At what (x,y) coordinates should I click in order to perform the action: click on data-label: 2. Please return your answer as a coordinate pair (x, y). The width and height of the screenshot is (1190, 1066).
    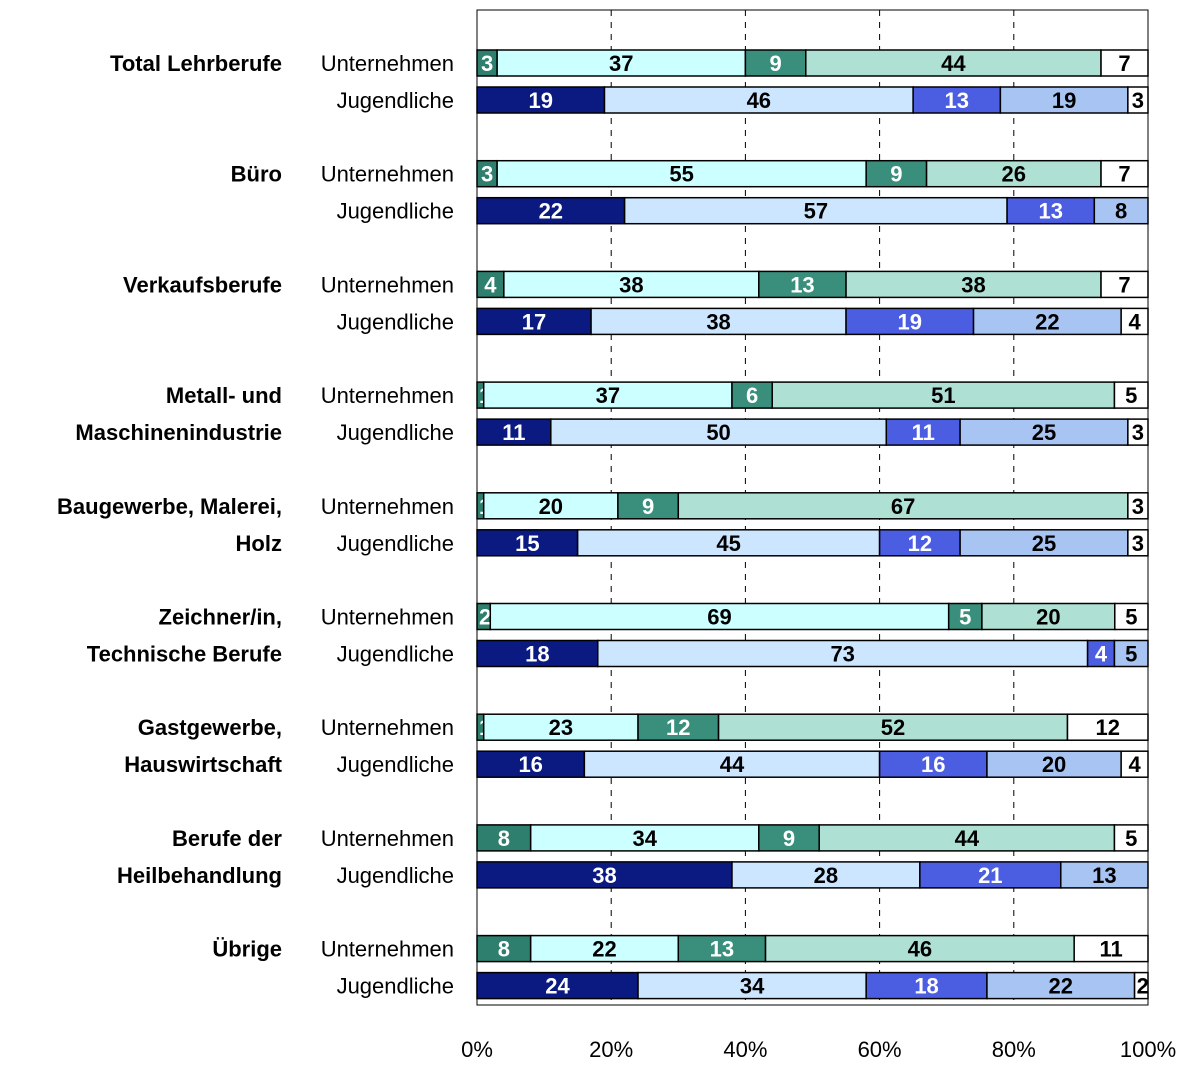
    Looking at the image, I should click on (485, 617).